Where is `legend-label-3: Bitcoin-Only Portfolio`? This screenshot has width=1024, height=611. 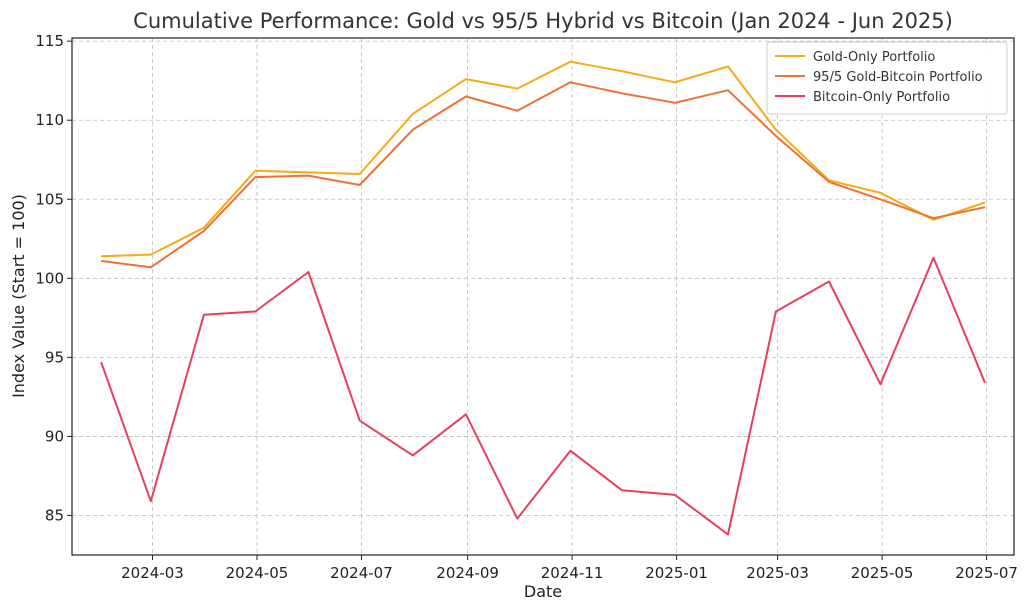 legend-label-3: Bitcoin-Only Portfolio is located at coordinates (881, 97).